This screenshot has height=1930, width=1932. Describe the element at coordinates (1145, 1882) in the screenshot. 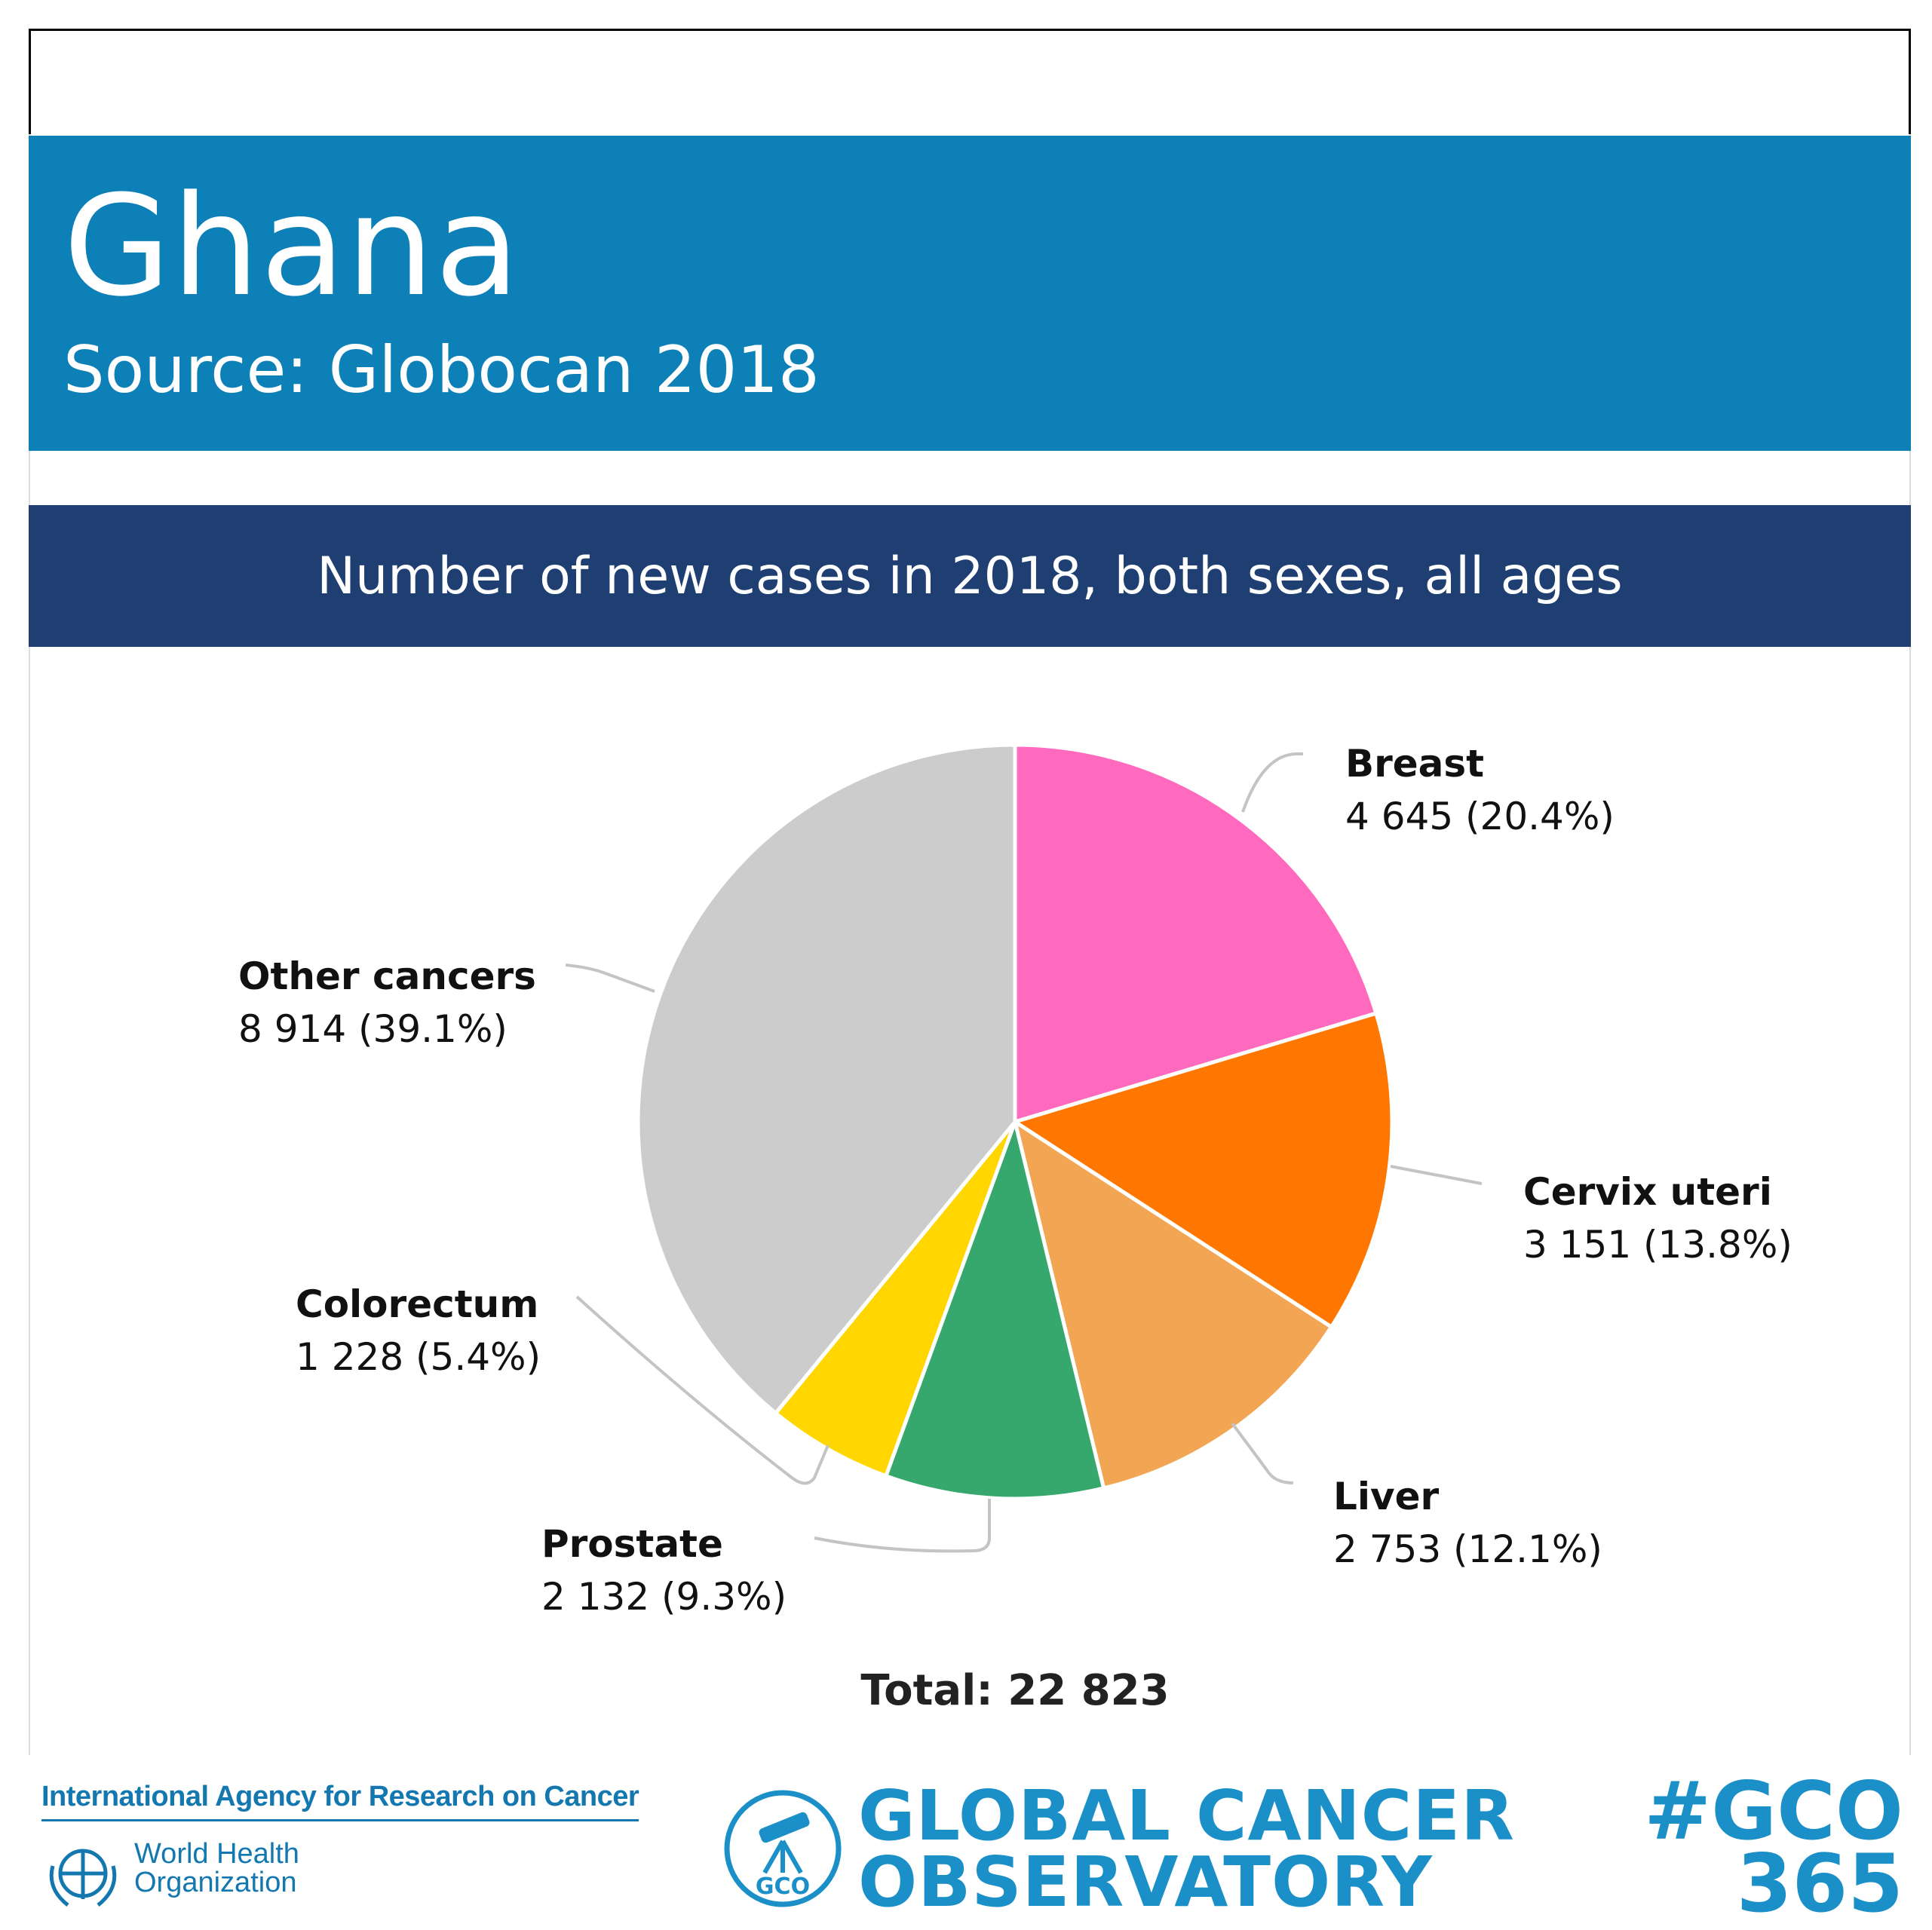

I see `gco-title-line-2: OBSERVATORY` at that location.